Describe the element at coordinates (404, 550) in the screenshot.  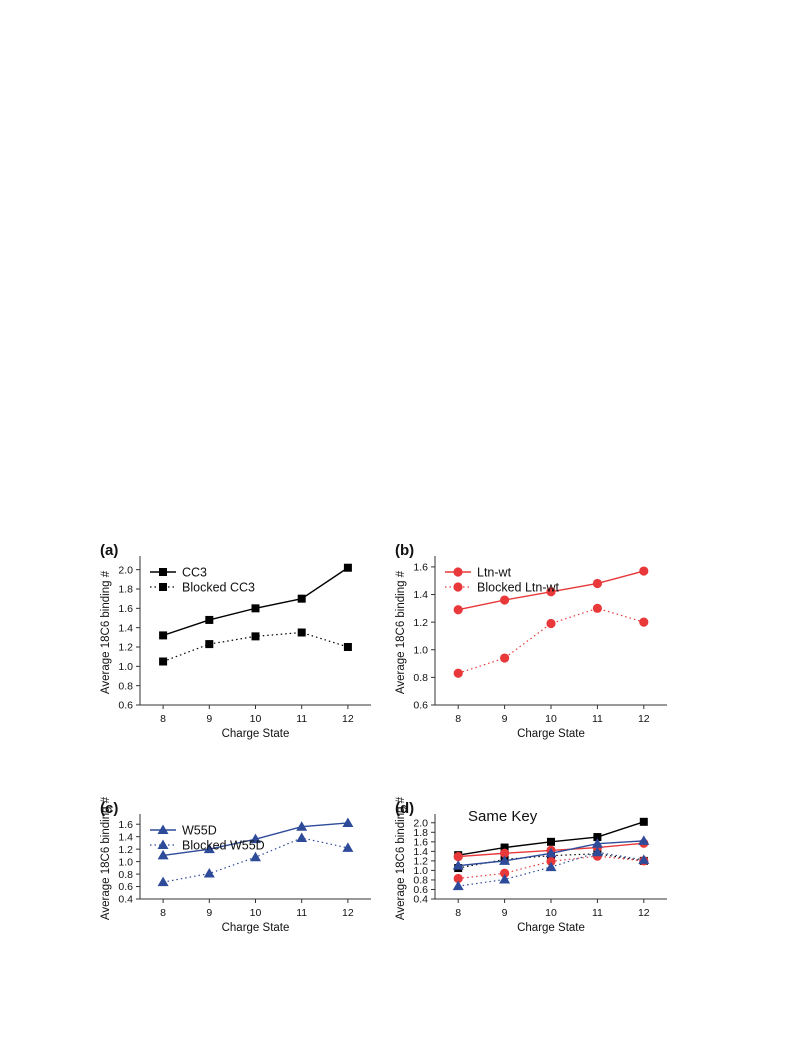
I see `panel-tag: (b)` at that location.